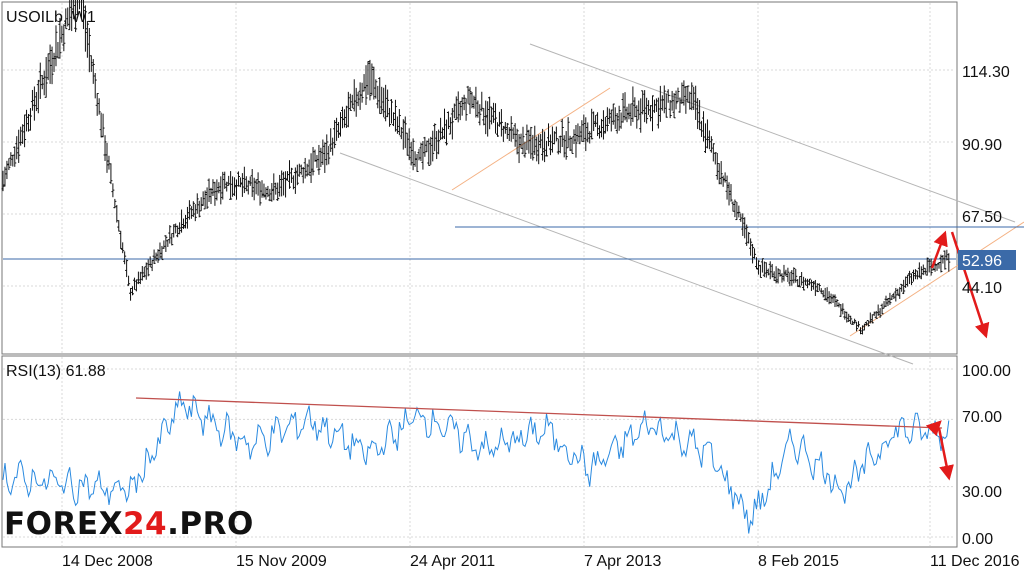  I want to click on forecast-up-arrow, so click(939, 249).